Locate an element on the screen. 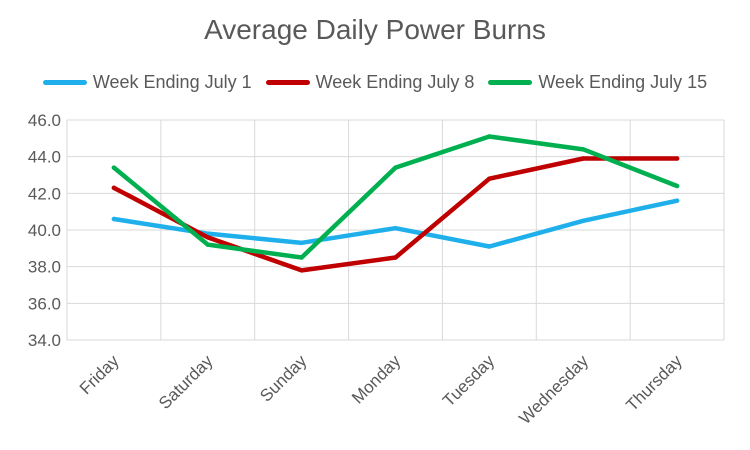 The width and height of the screenshot is (750, 450). x-tick-label: Wednesday is located at coordinates (553, 389).